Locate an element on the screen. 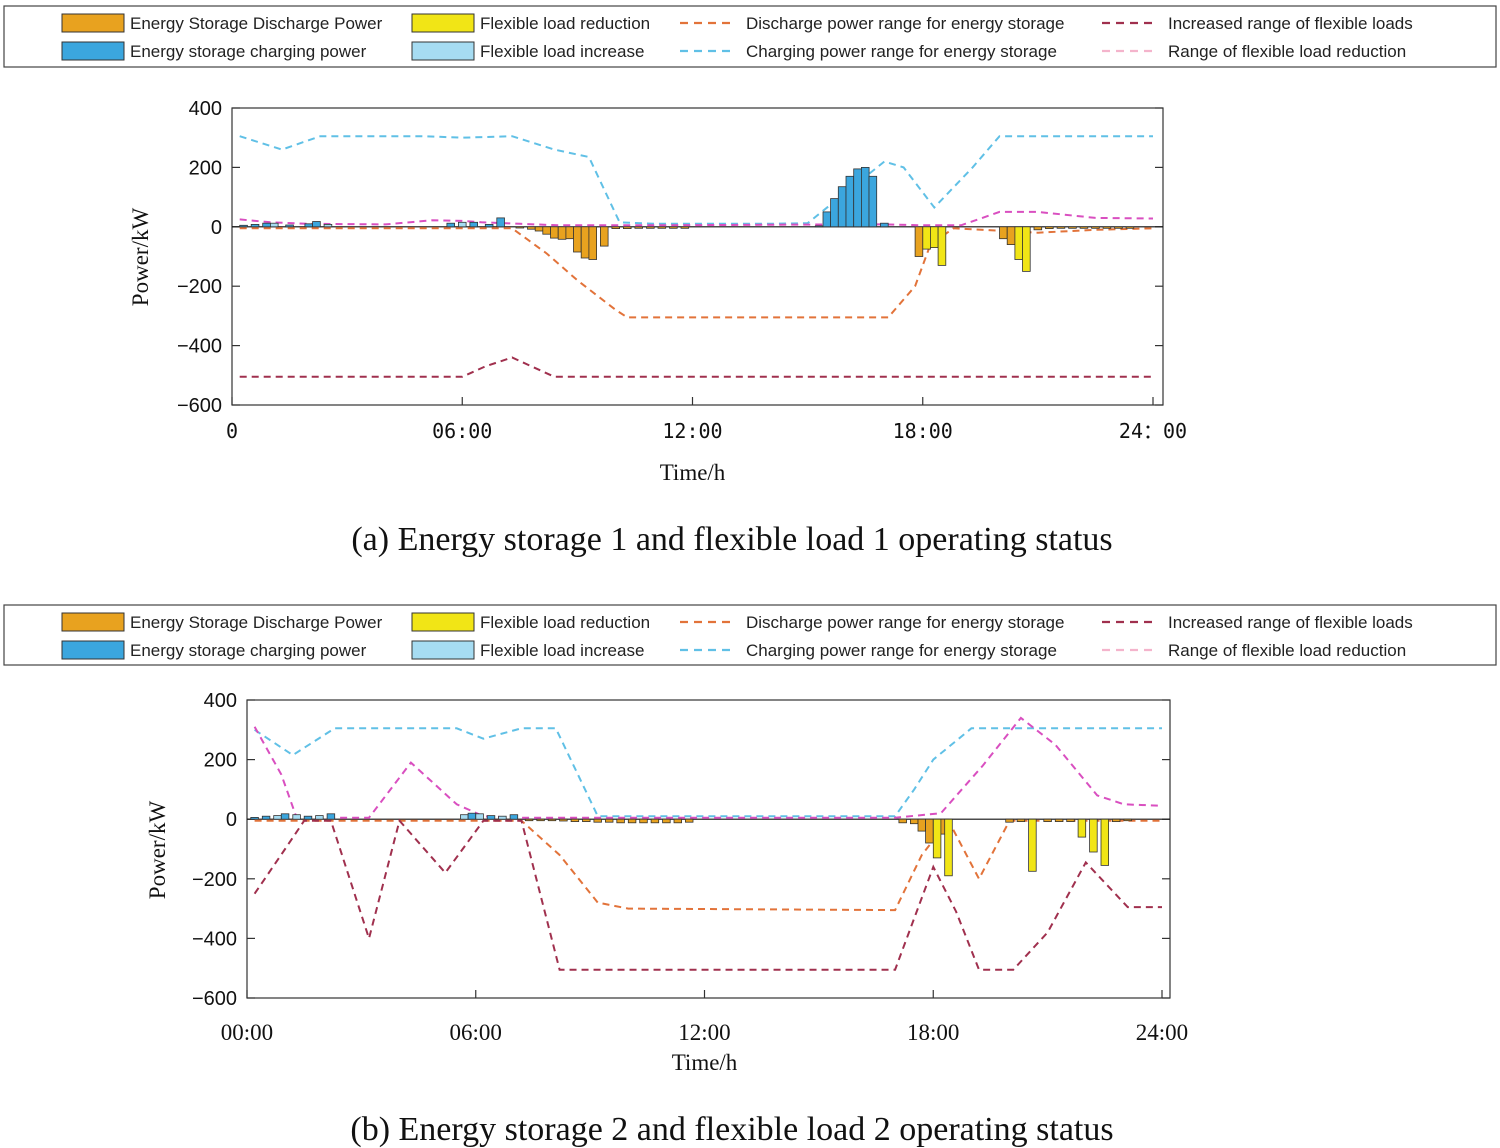 The width and height of the screenshot is (1500, 1148). y-axis-label: Power/kW is located at coordinates (157, 850).